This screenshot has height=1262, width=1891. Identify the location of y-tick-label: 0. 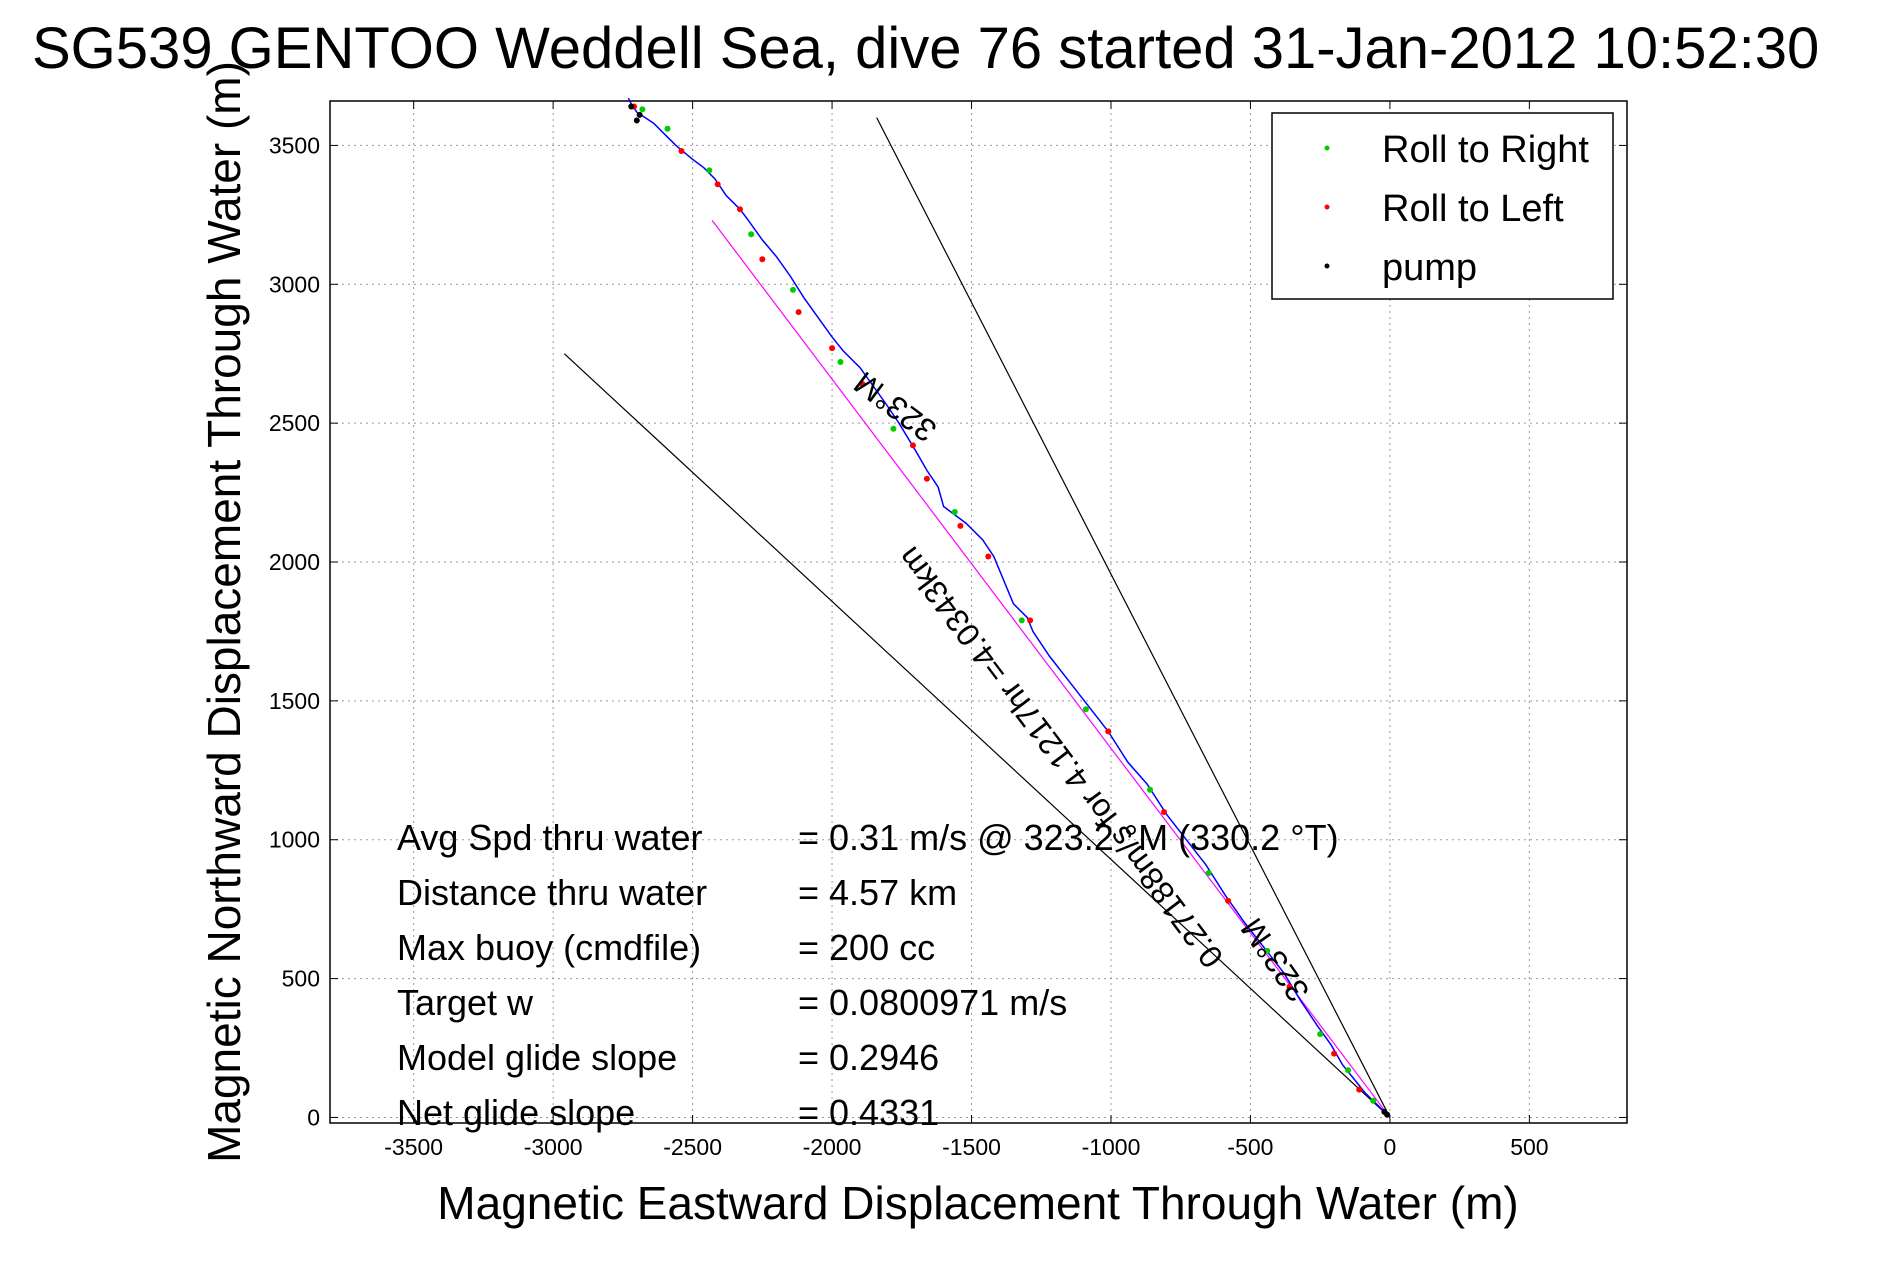
(313, 1117).